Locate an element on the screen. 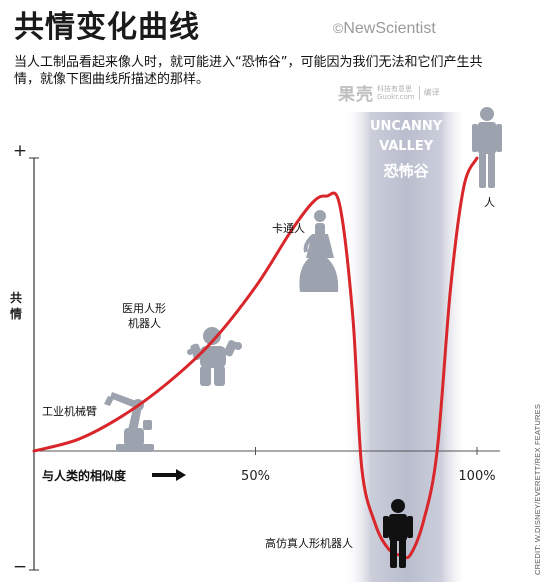  watermark-main: 果壳 is located at coordinates (356, 95).